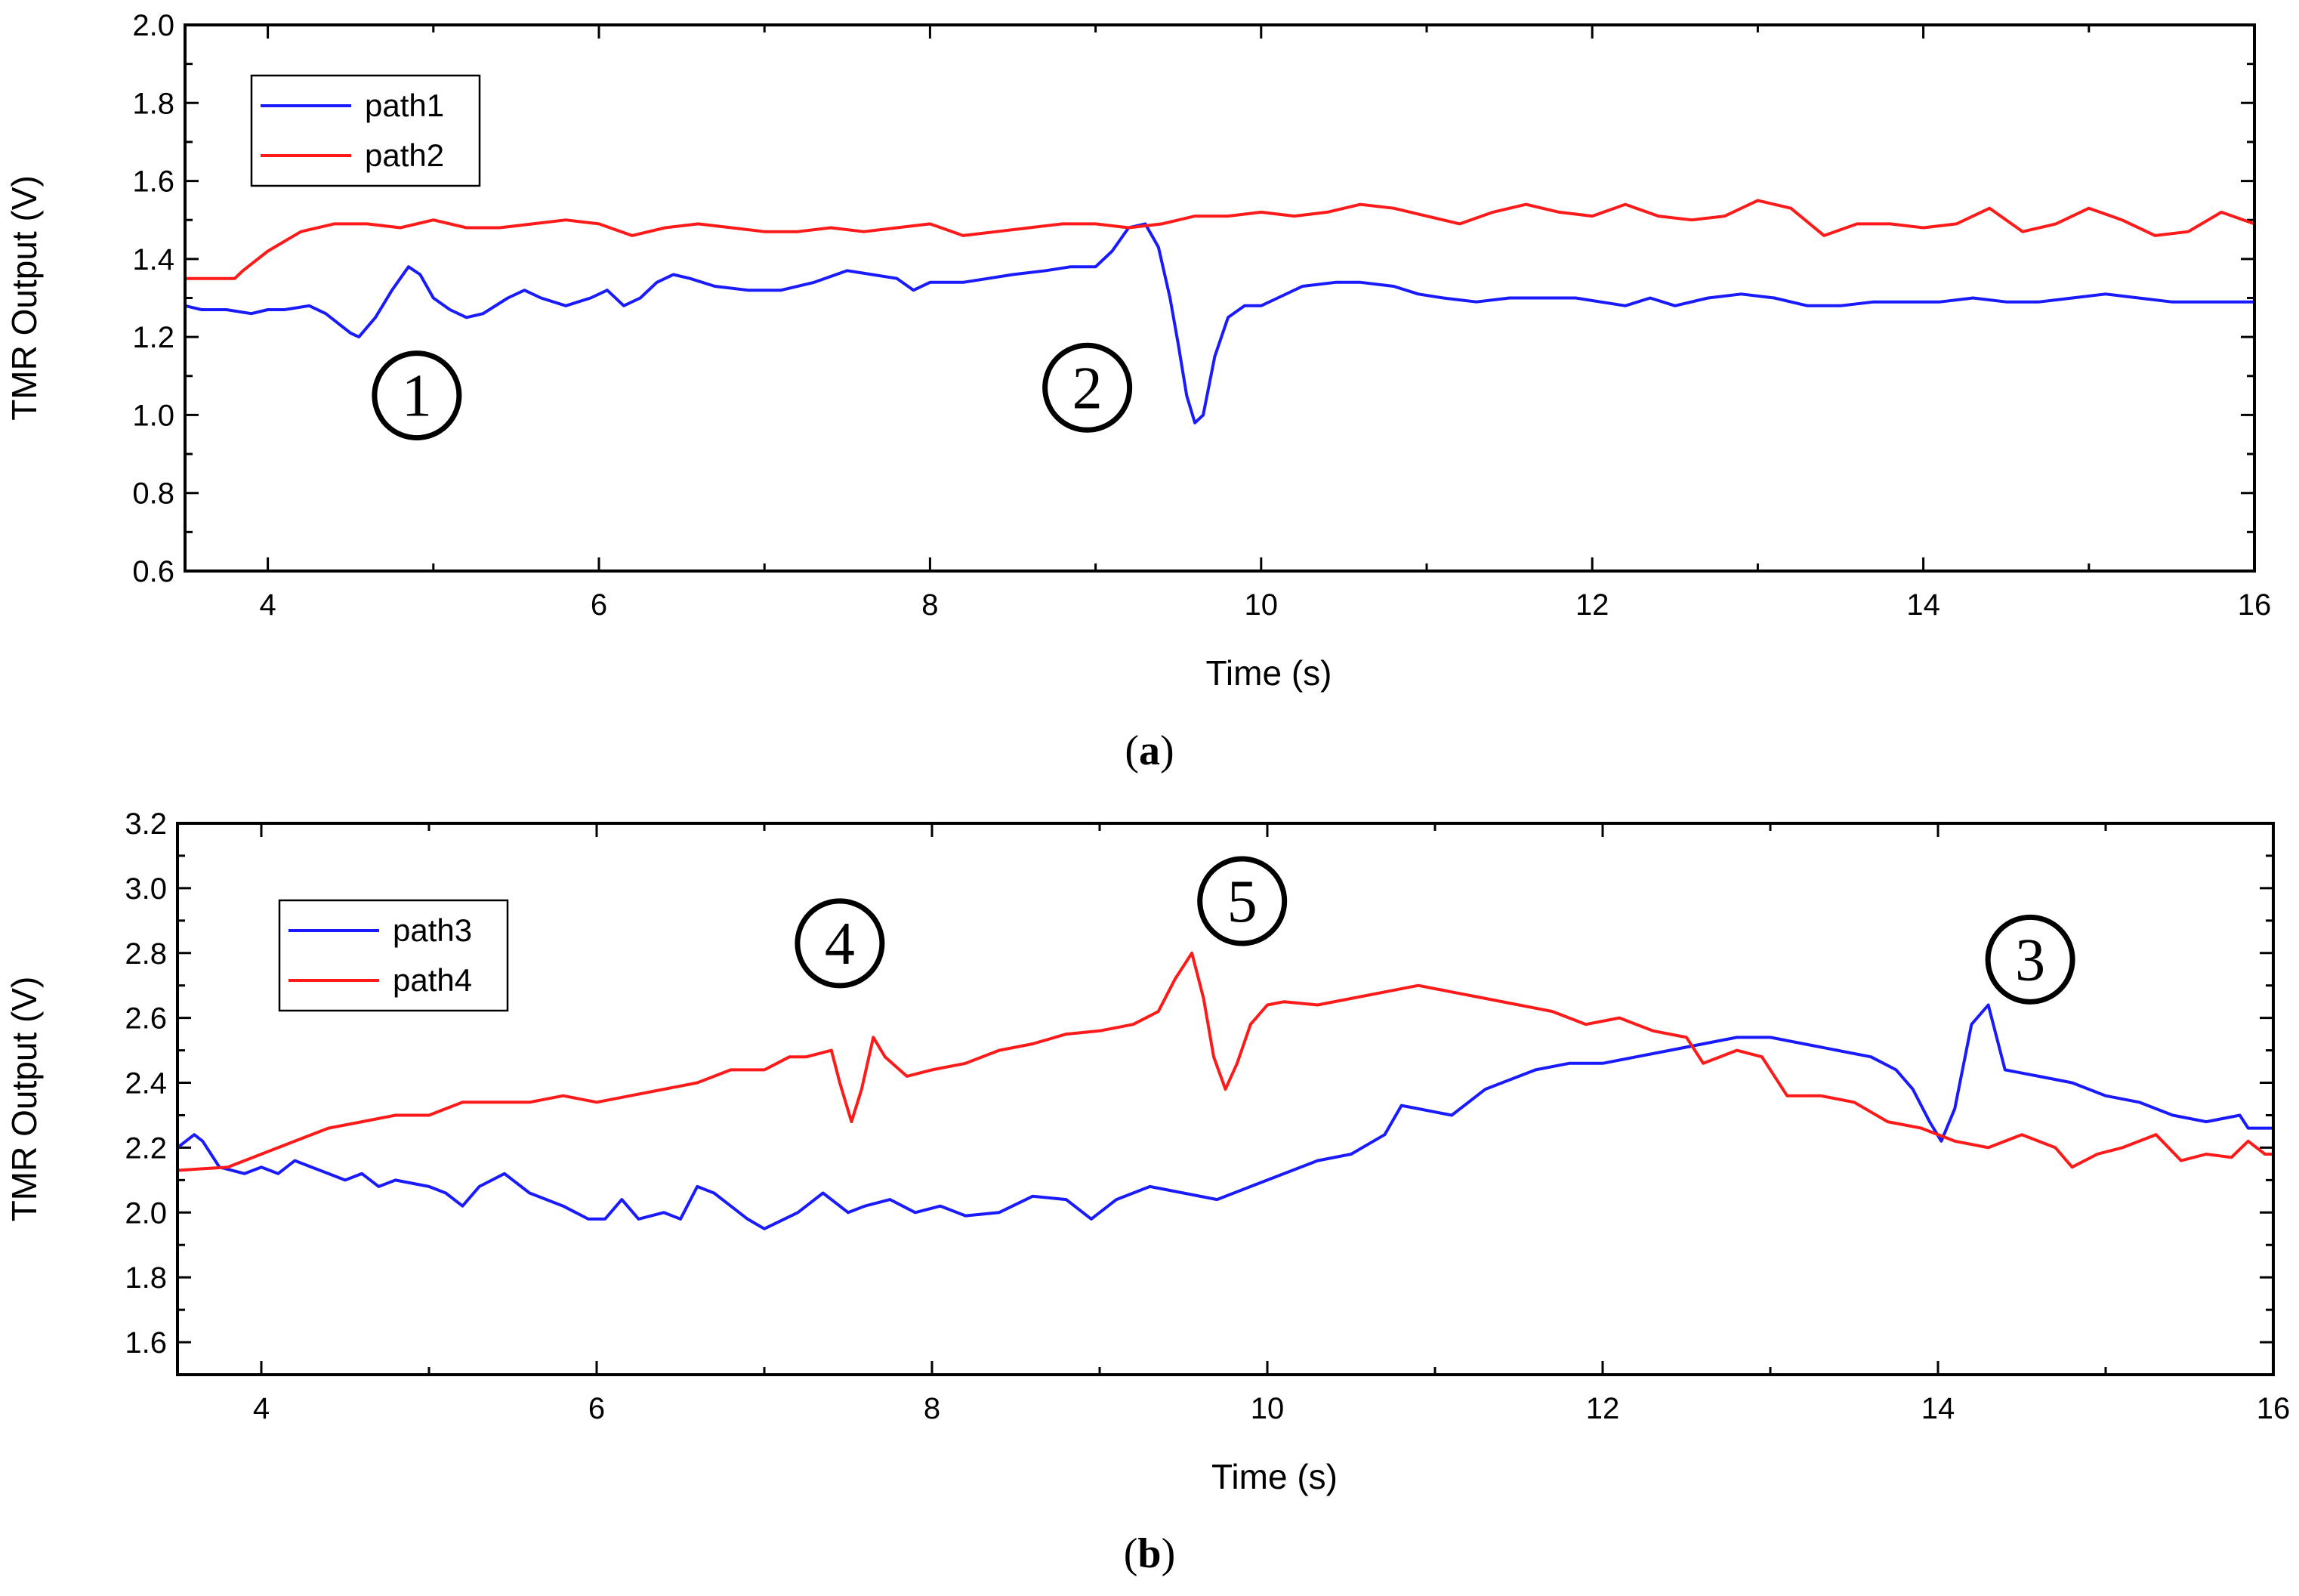  I want to click on y-axis-label-b: TMR Output (V), so click(25, 1099).